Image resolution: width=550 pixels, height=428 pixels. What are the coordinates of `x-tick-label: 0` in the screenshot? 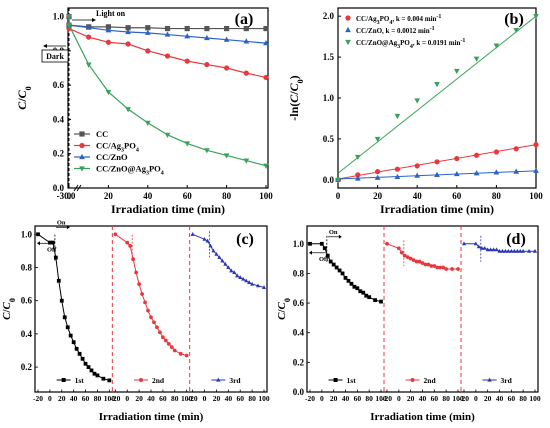 It's located at (476, 398).